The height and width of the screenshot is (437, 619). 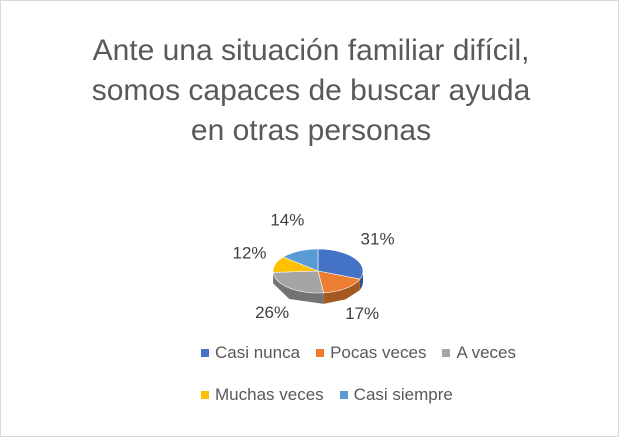 I want to click on legend-item: A veces, so click(x=479, y=353).